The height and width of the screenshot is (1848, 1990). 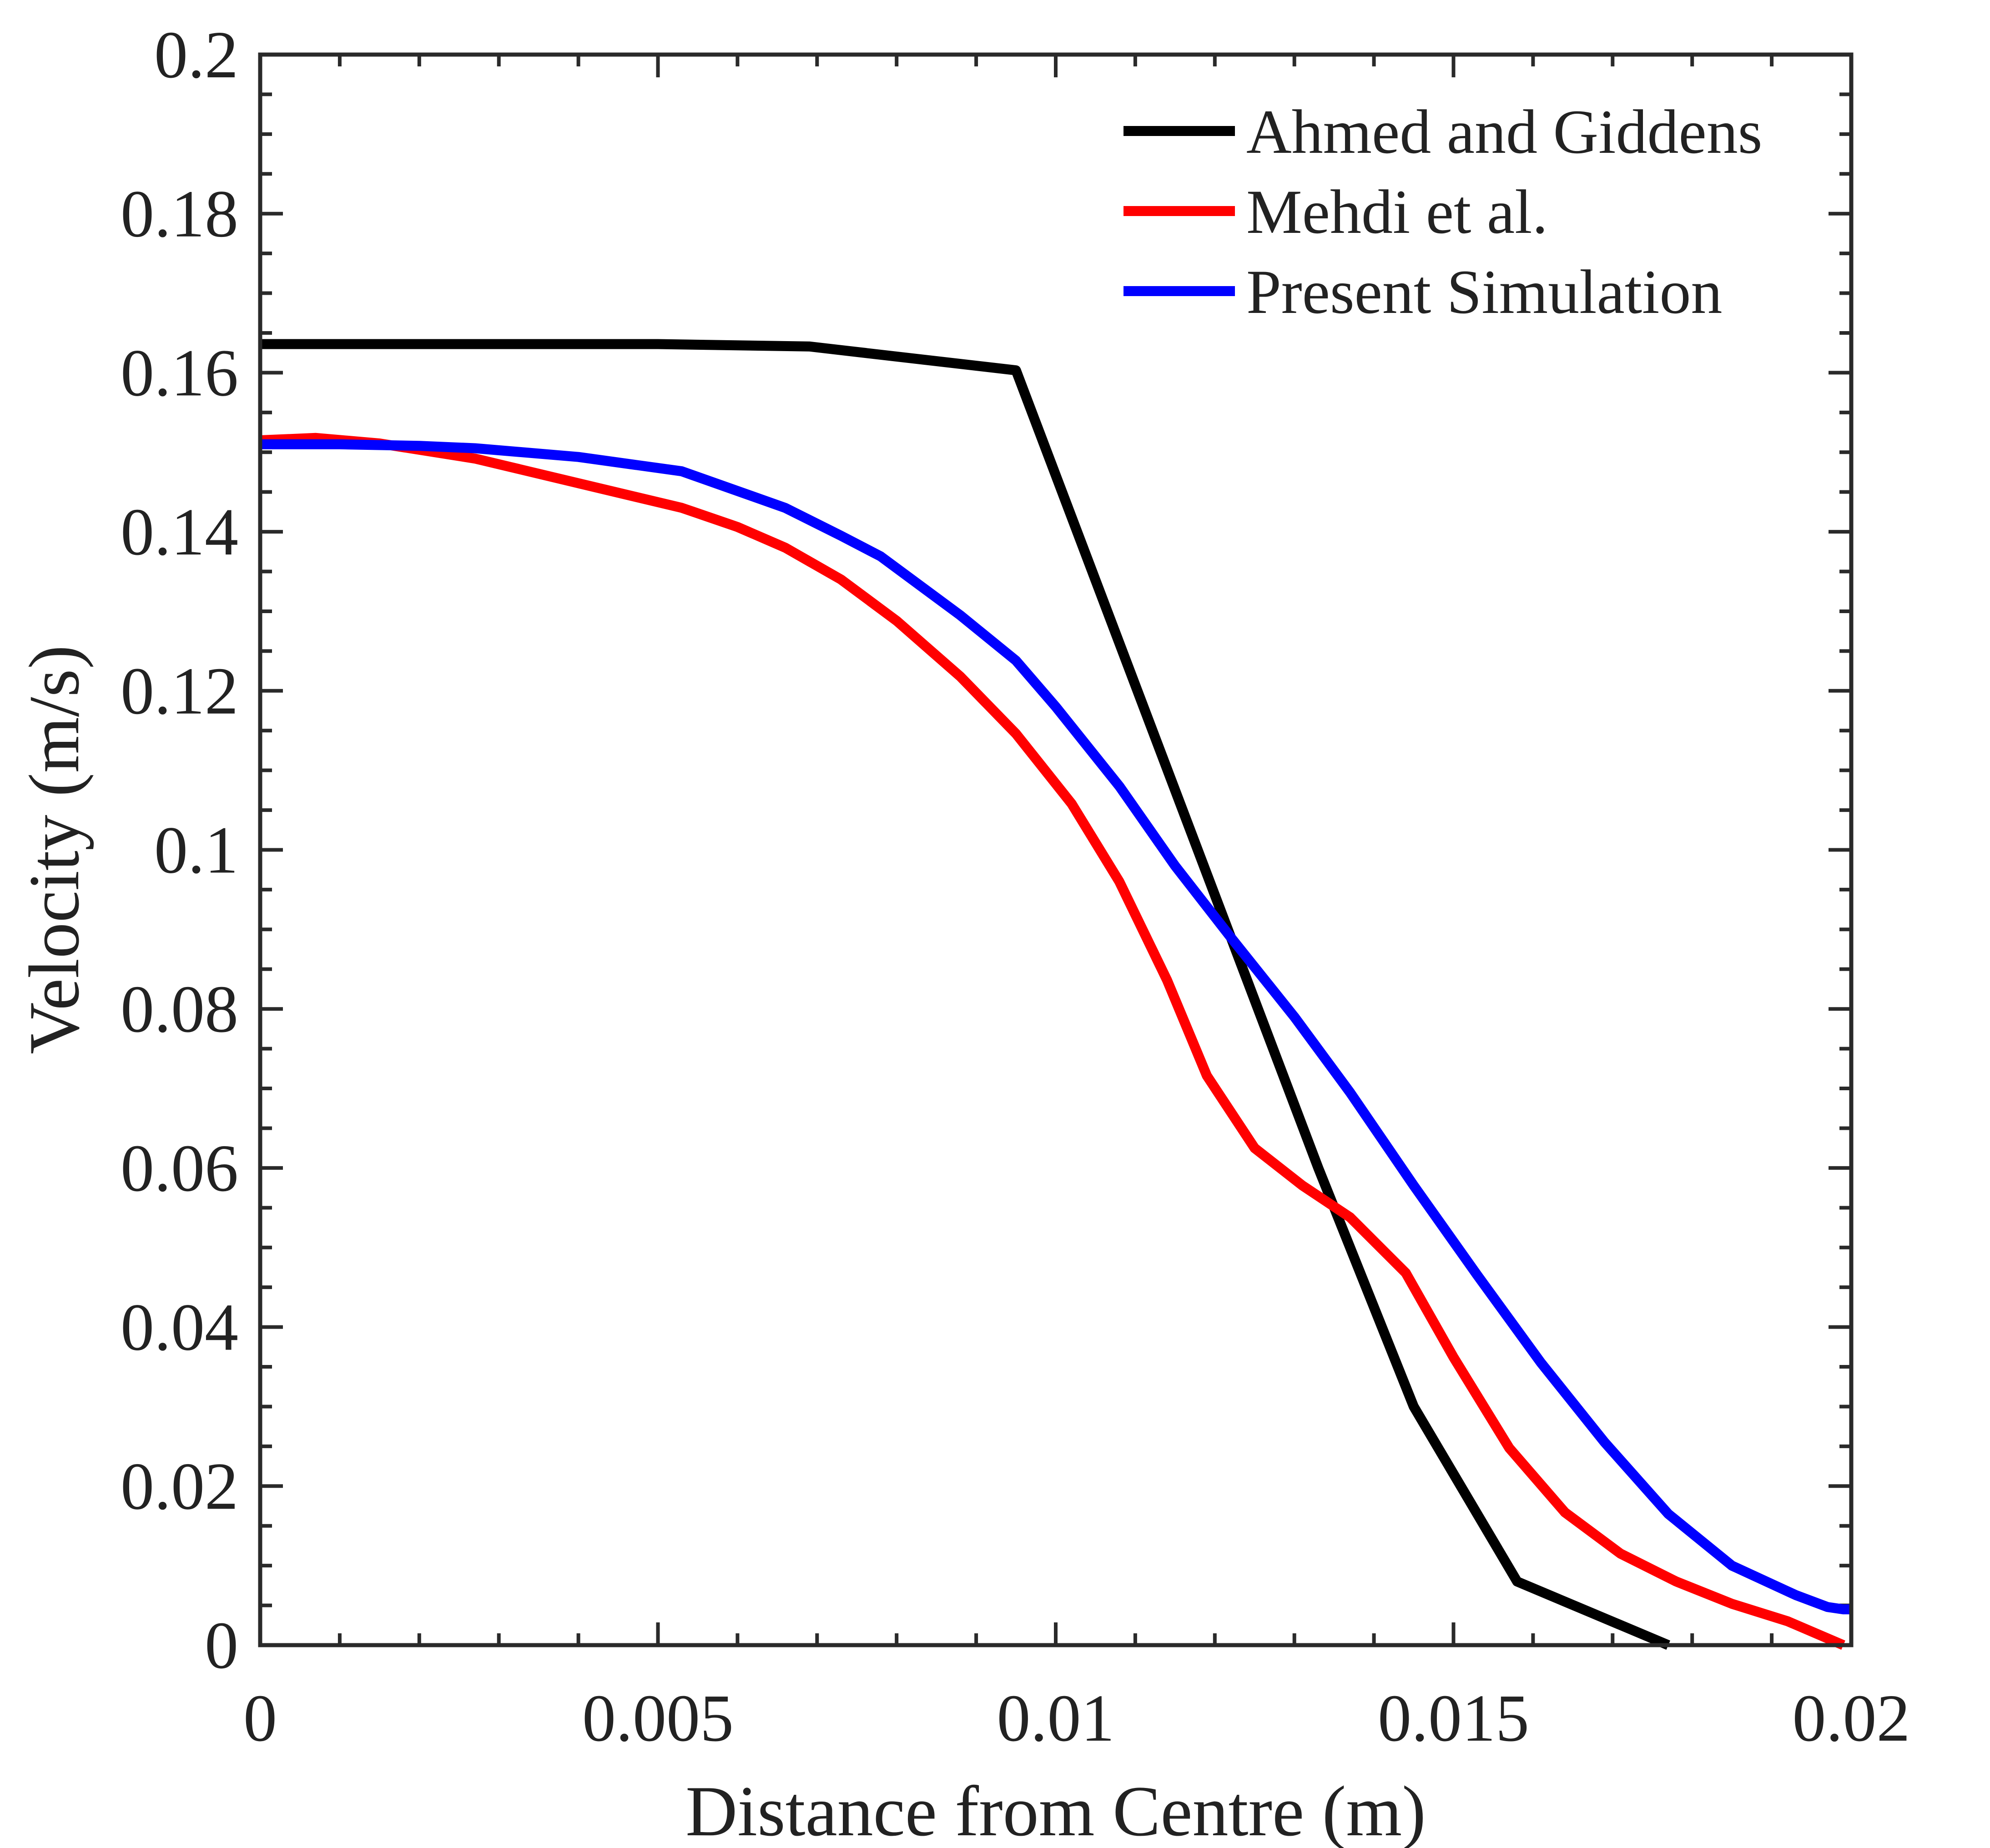 What do you see at coordinates (658, 1718) in the screenshot?
I see `x-tick-label: 0.005` at bounding box center [658, 1718].